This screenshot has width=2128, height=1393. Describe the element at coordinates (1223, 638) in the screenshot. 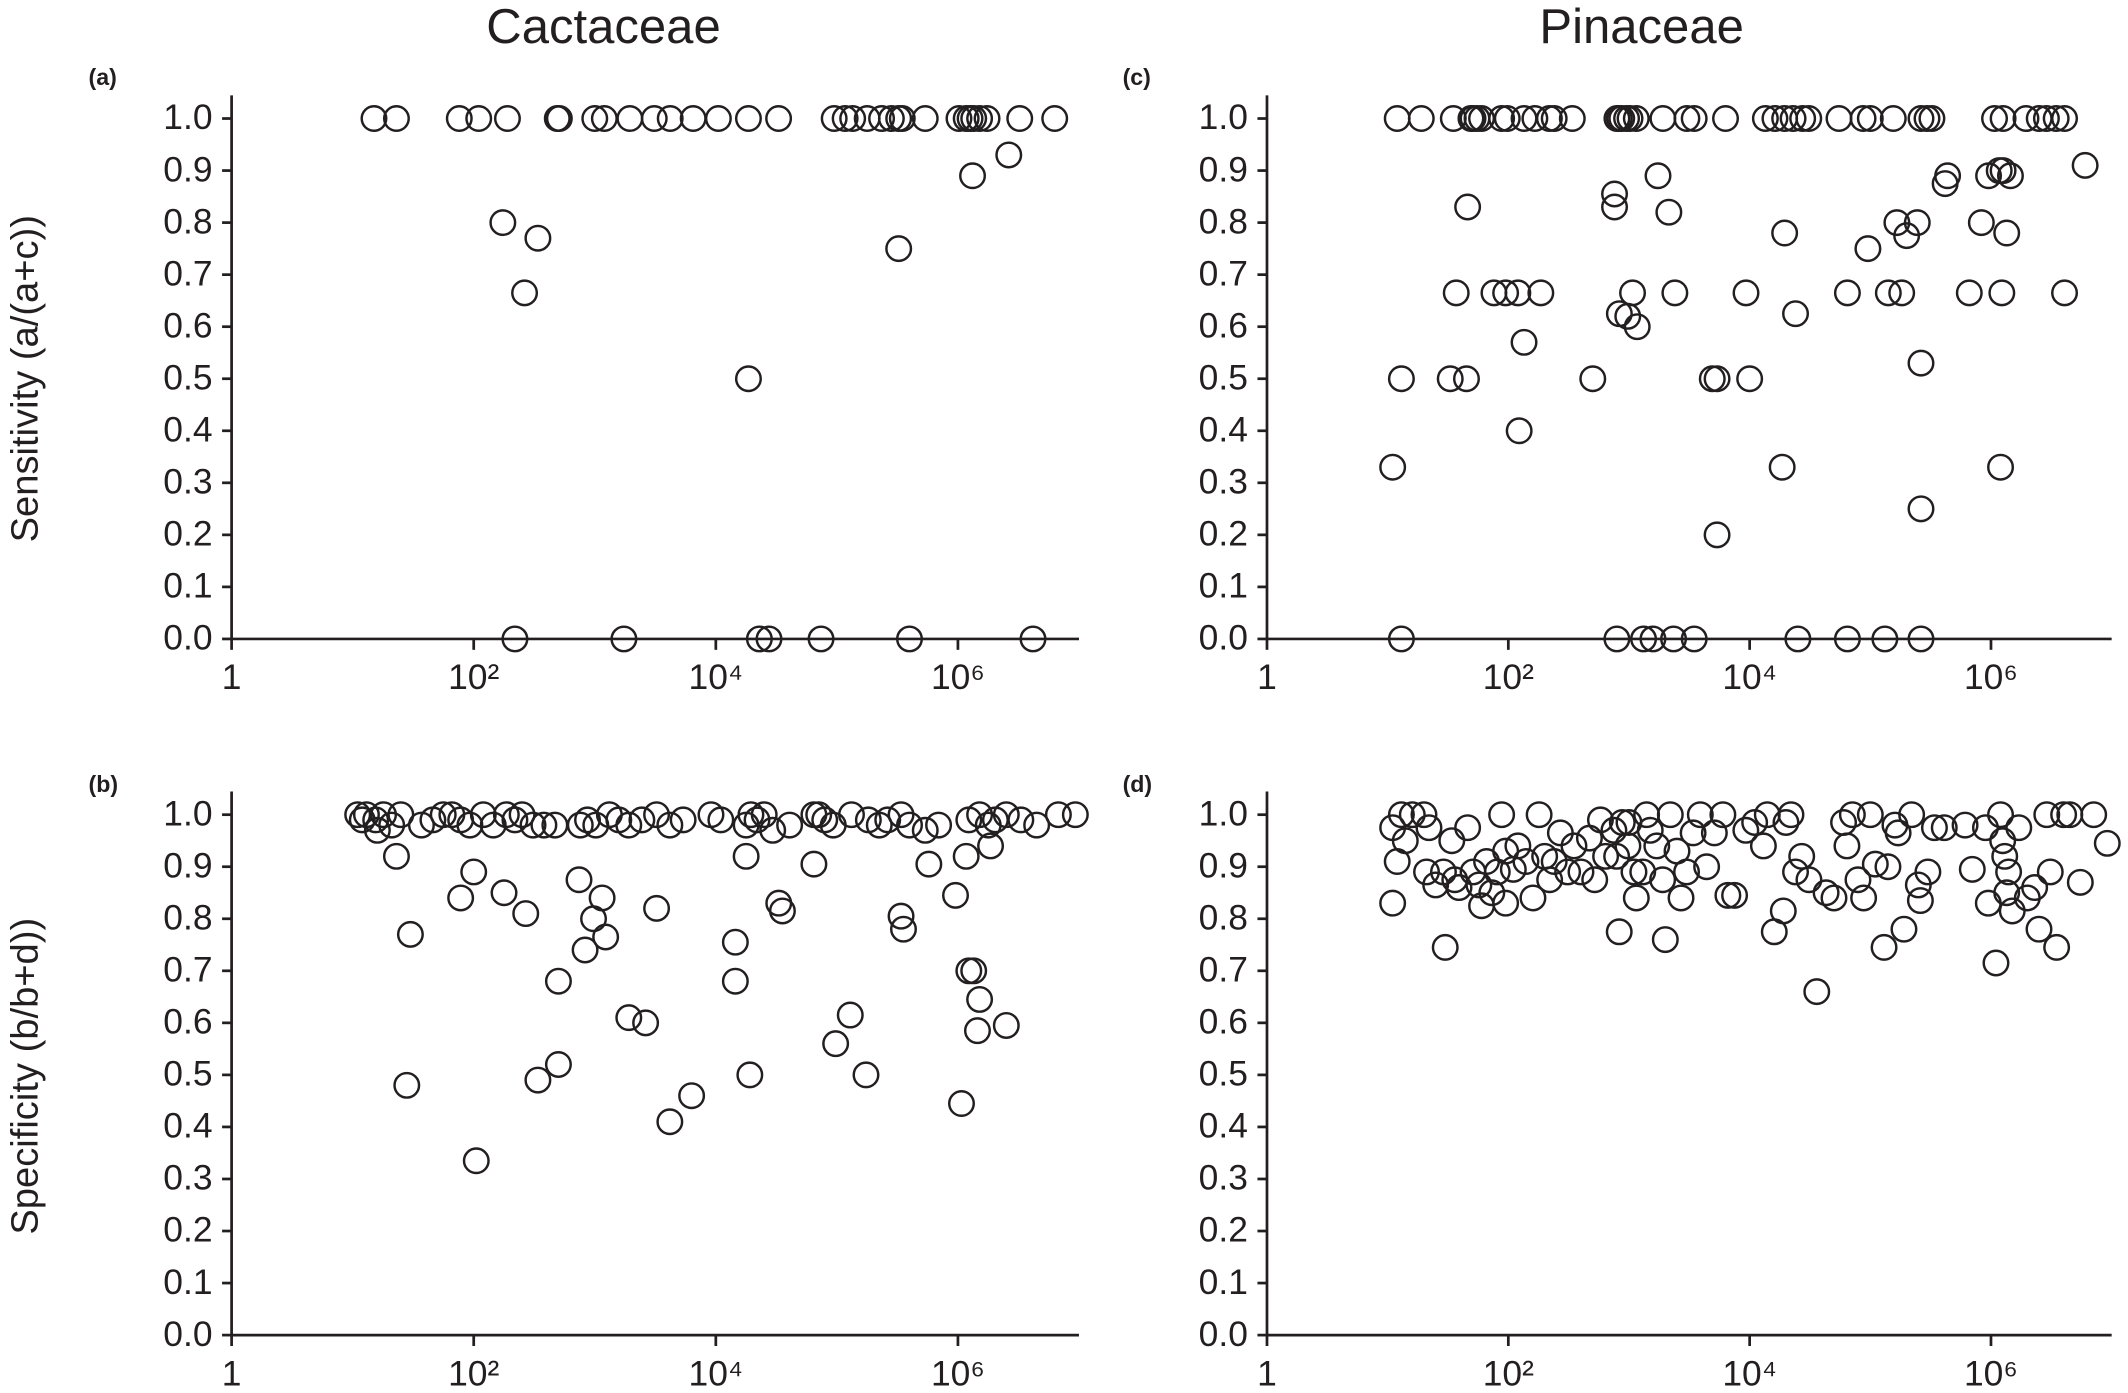

I see `y-tick-label: 0.0` at that location.